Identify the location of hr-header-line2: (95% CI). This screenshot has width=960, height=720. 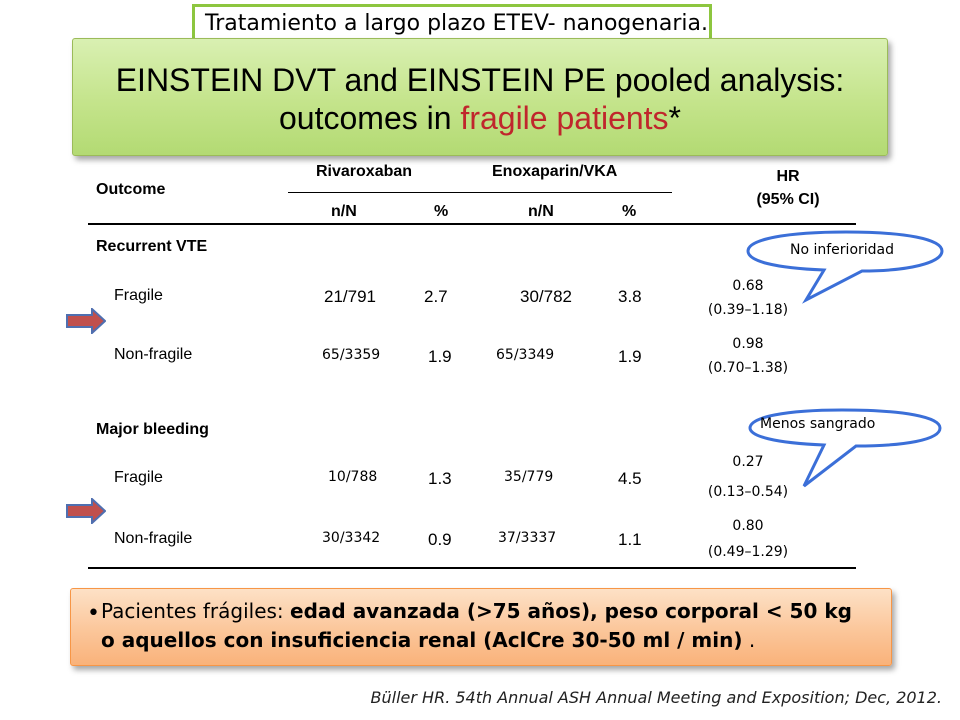
(788, 199).